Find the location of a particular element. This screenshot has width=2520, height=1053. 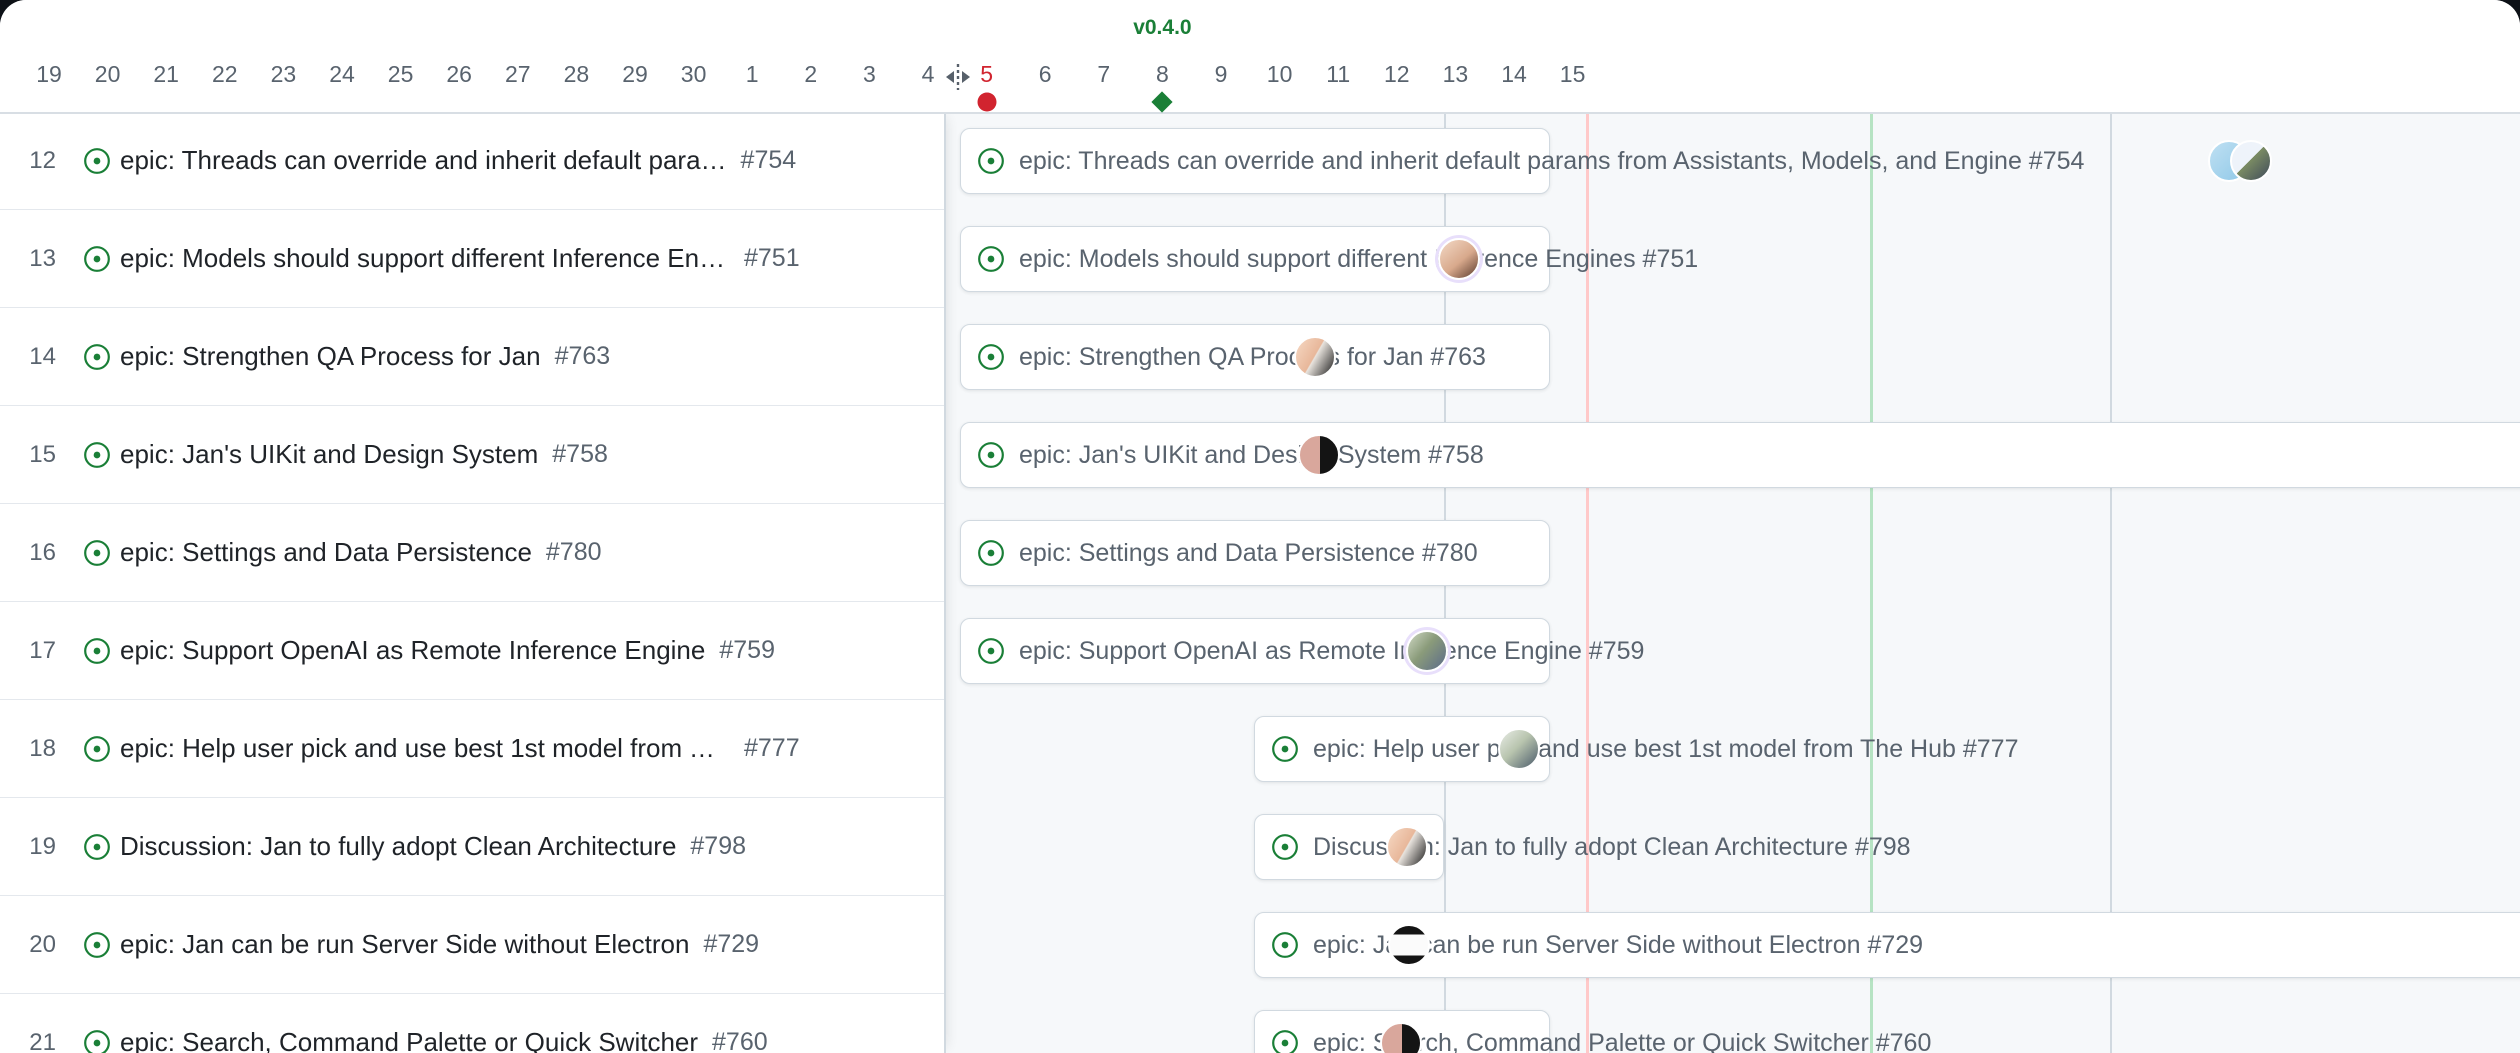

ruler-tick-11: 11 is located at coordinates (1338, 74).